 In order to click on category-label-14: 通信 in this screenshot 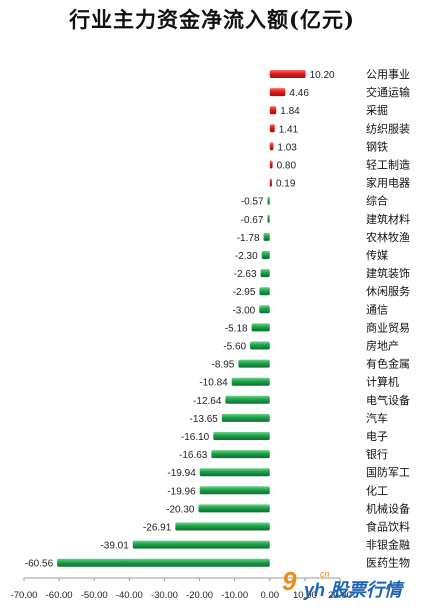, I will do `click(377, 309)`.